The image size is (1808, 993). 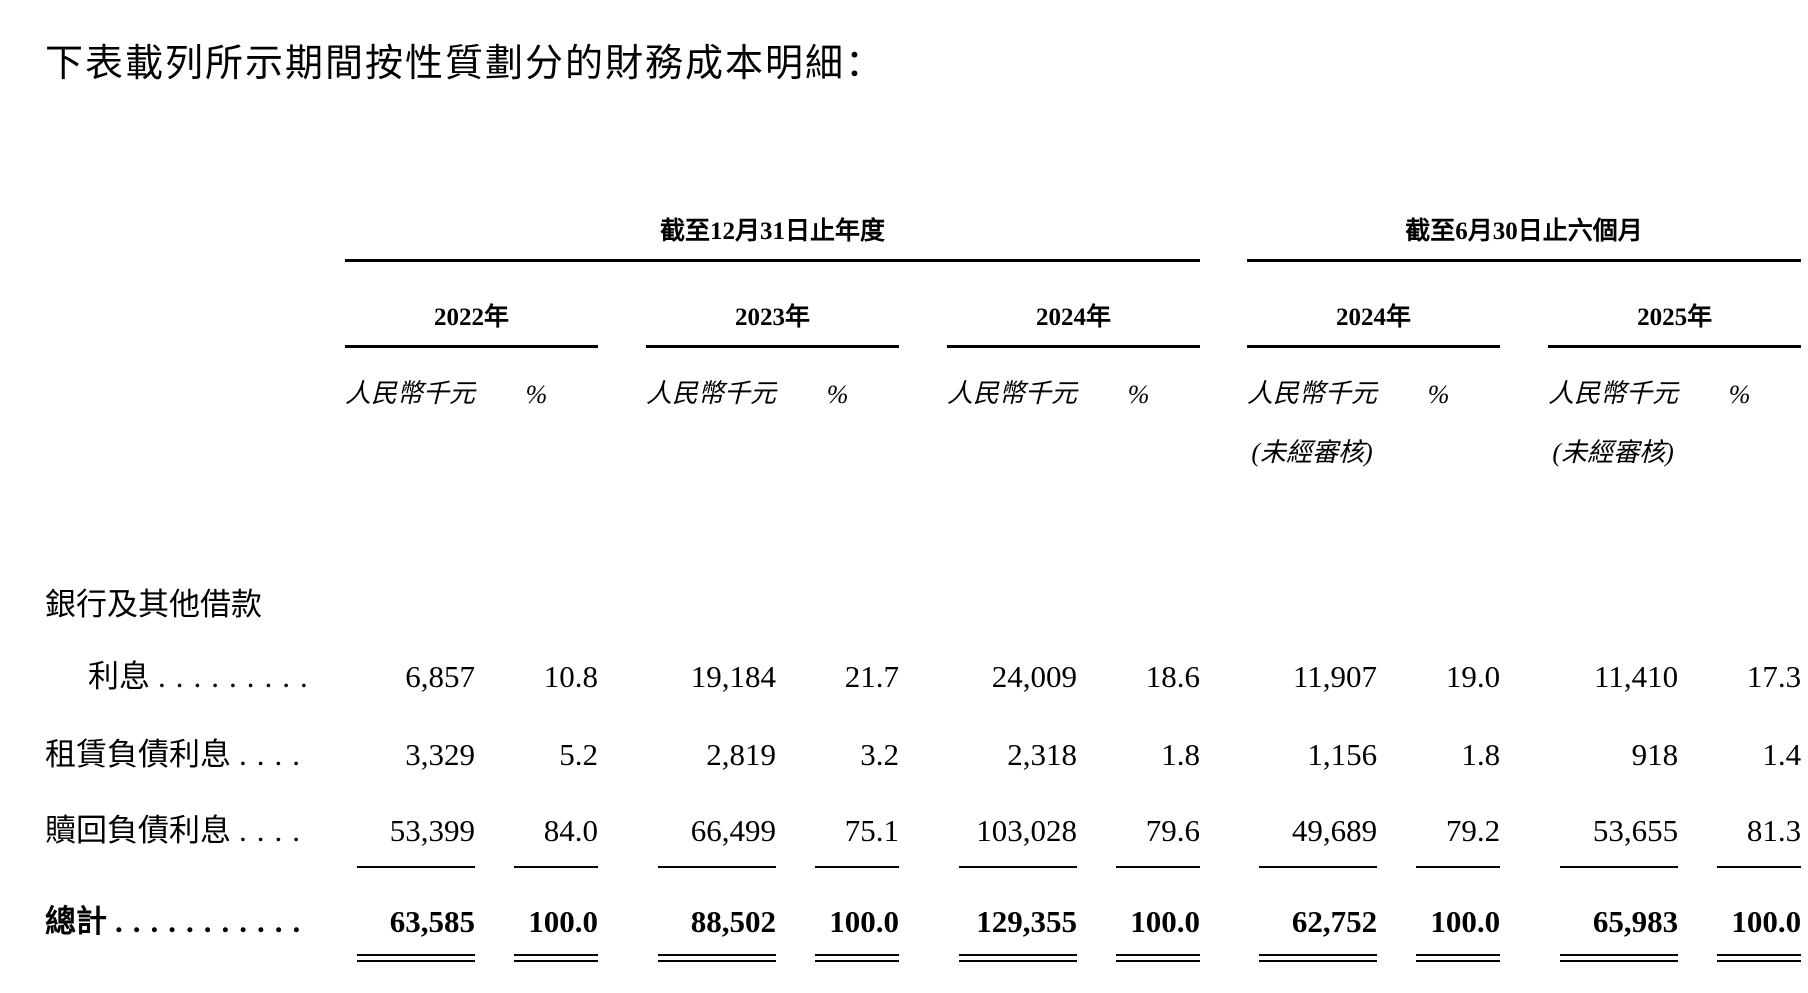 I want to click on cell-value: 2,318, so click(x=1042, y=754).